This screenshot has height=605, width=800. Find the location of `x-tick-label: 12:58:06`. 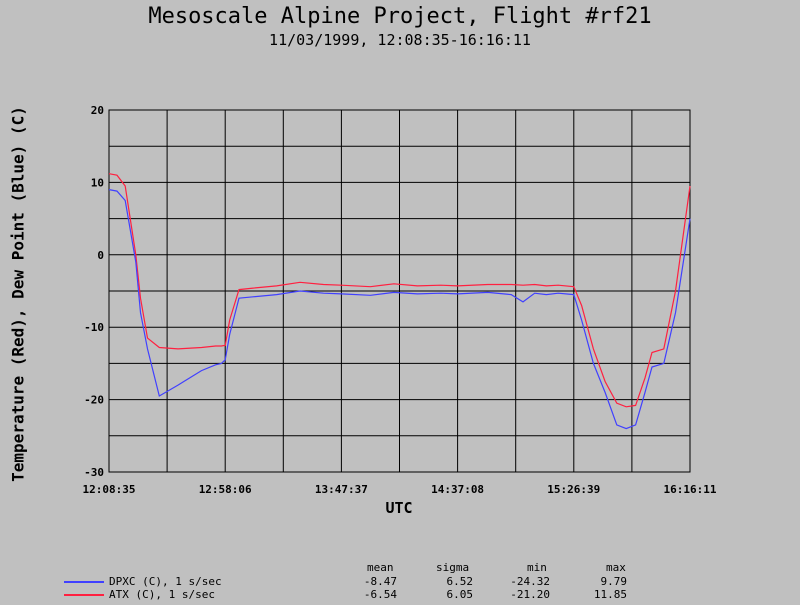

x-tick-label: 12:58:06 is located at coordinates (225, 489).